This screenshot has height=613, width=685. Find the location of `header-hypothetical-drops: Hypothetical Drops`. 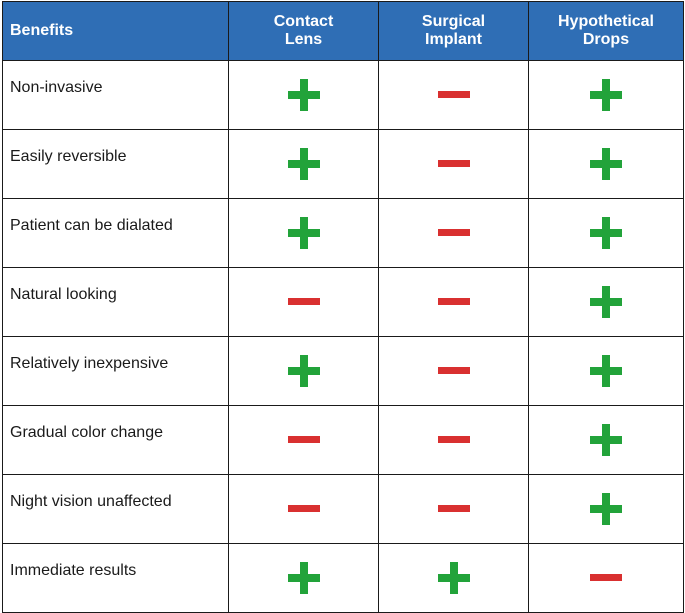

header-hypothetical-drops: Hypothetical Drops is located at coordinates (606, 31).